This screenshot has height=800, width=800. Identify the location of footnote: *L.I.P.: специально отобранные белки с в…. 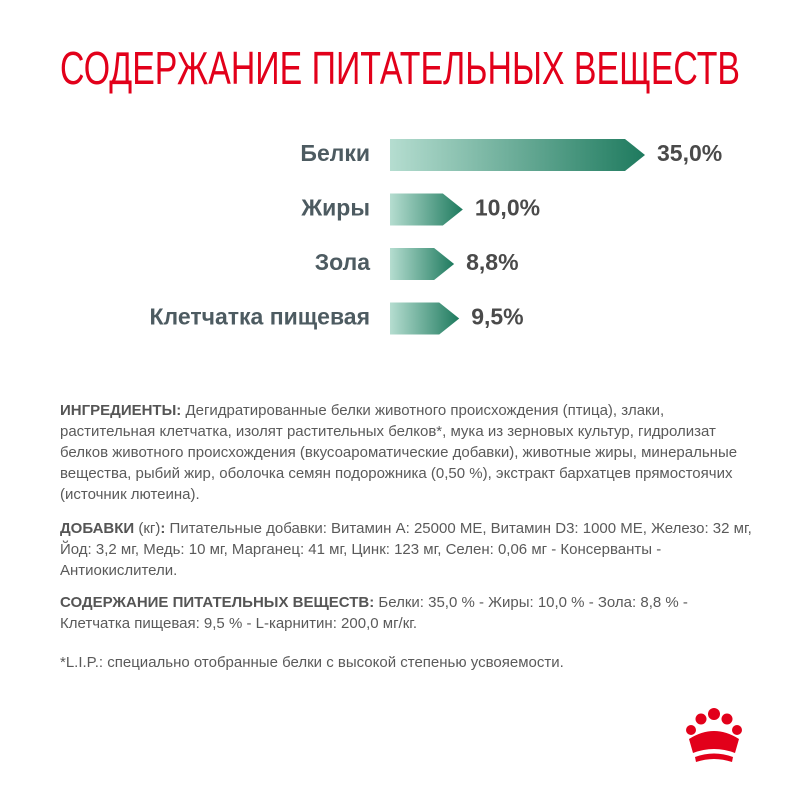
(312, 662).